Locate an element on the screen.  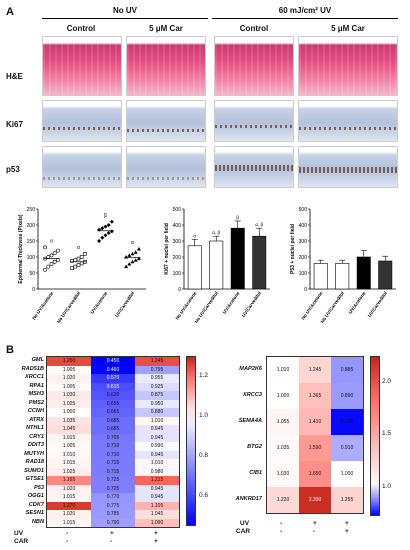
heatmap-cell: 1.105 is located at coordinates (157, 505).